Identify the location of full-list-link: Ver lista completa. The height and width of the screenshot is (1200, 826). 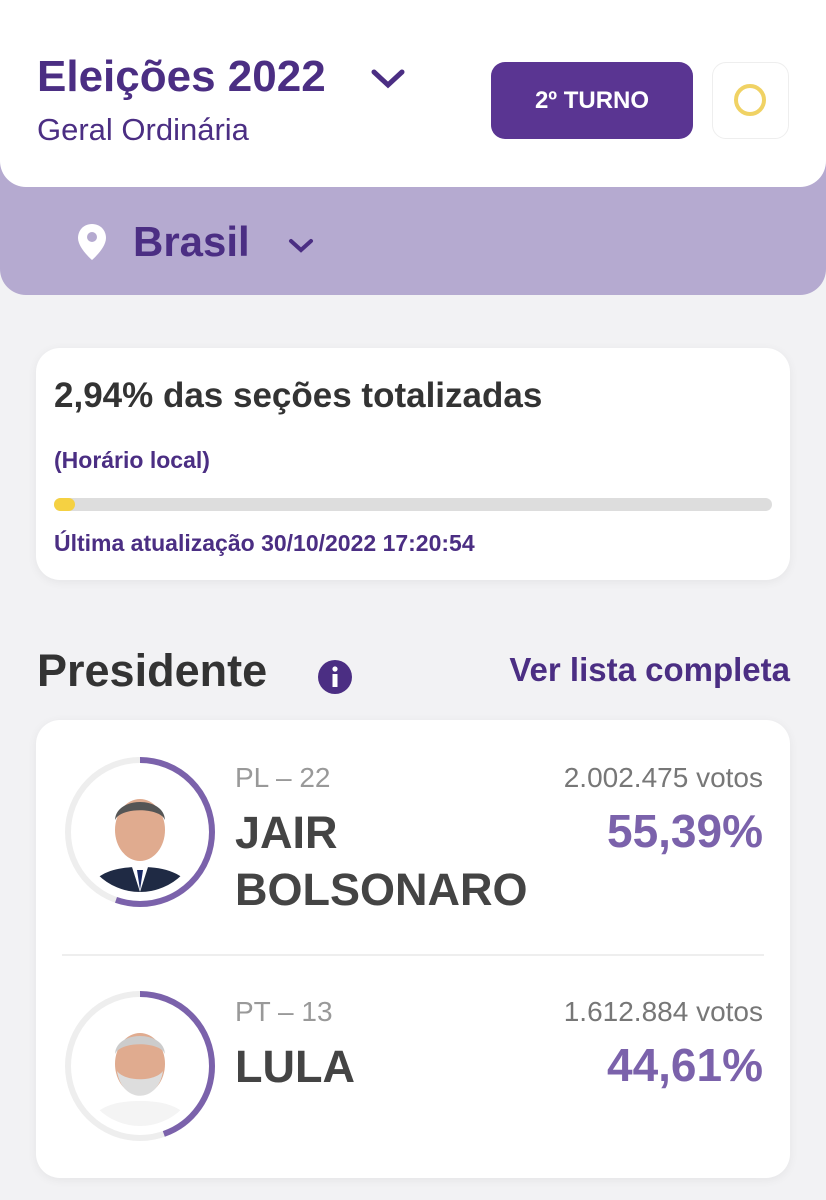
(649, 669).